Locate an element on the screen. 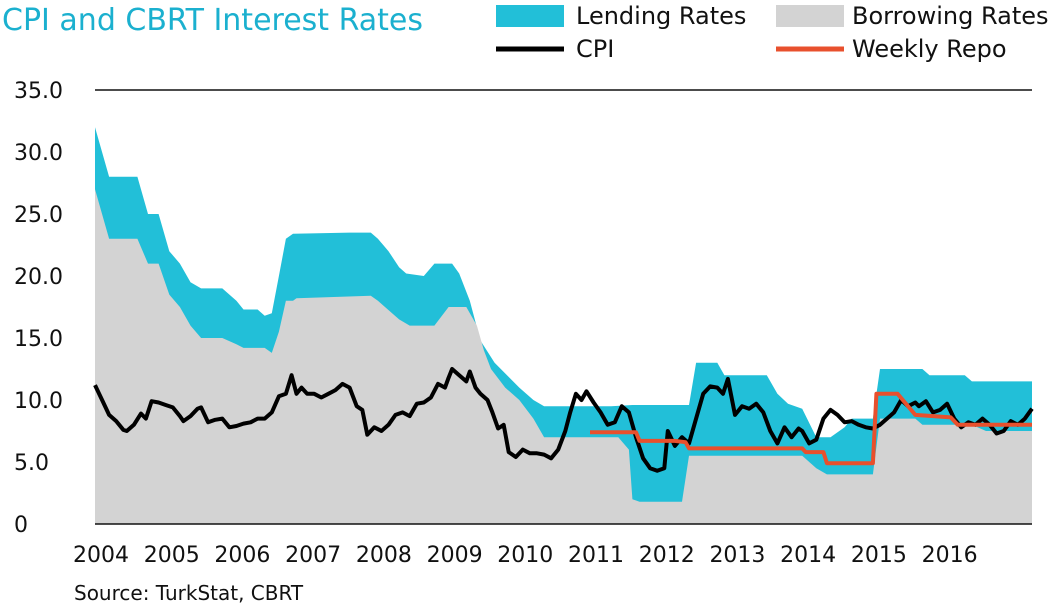 Image resolution: width=1052 pixels, height=610 pixels. x-tick-label: 2008 is located at coordinates (384, 555).